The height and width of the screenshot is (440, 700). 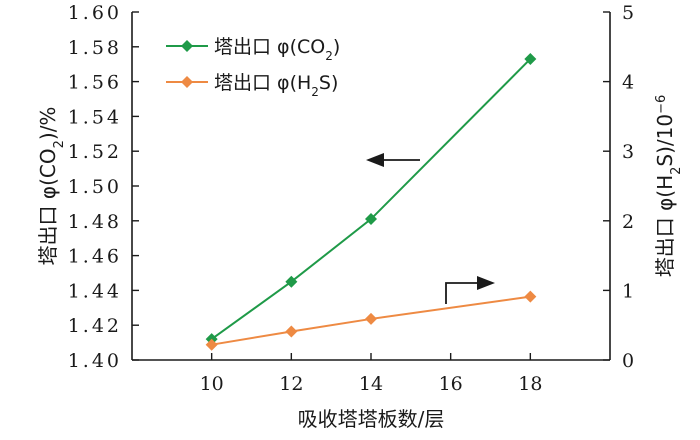 What do you see at coordinates (277, 49) in the screenshot?
I see `legend-label-co2: 塔出口 φ(CO2)` at bounding box center [277, 49].